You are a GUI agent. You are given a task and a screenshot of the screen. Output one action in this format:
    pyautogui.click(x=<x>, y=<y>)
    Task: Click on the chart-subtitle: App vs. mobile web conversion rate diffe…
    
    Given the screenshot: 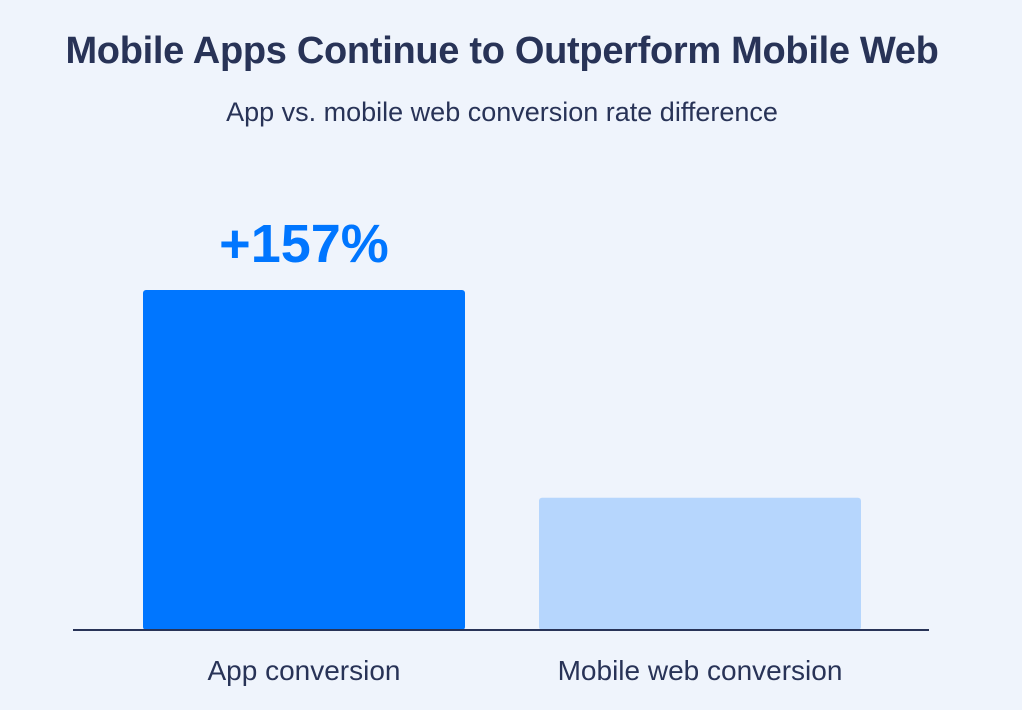 What is the action you would take?
    pyautogui.click(x=502, y=112)
    